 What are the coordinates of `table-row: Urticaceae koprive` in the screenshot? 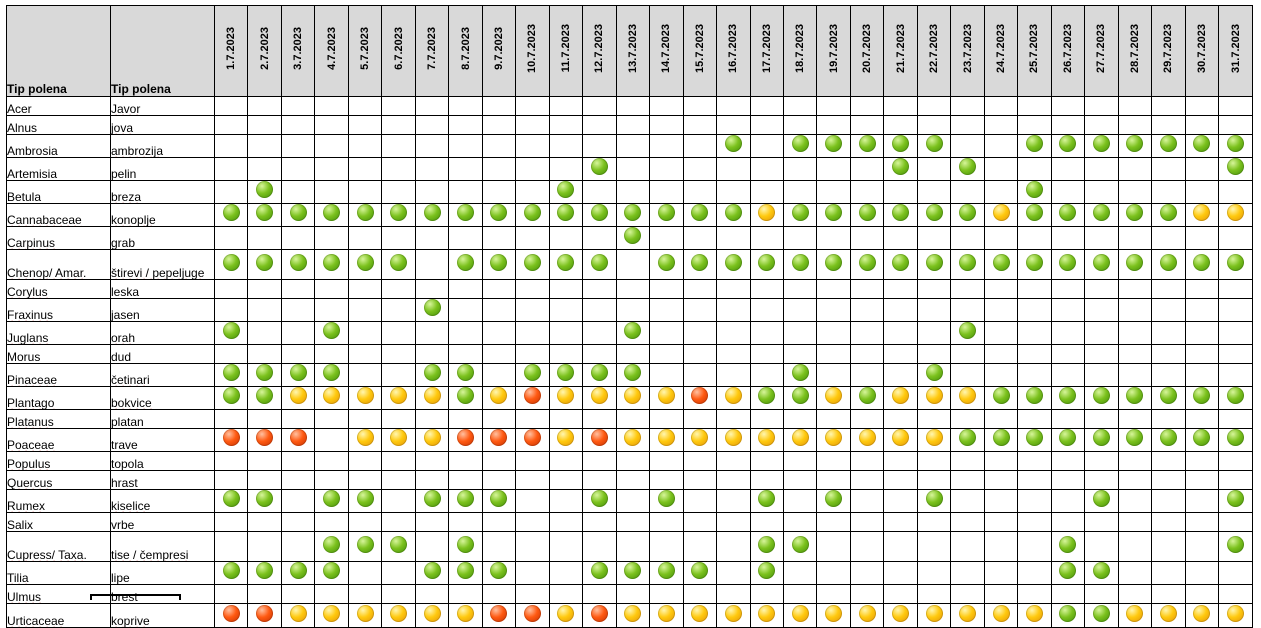 It's located at (629, 615).